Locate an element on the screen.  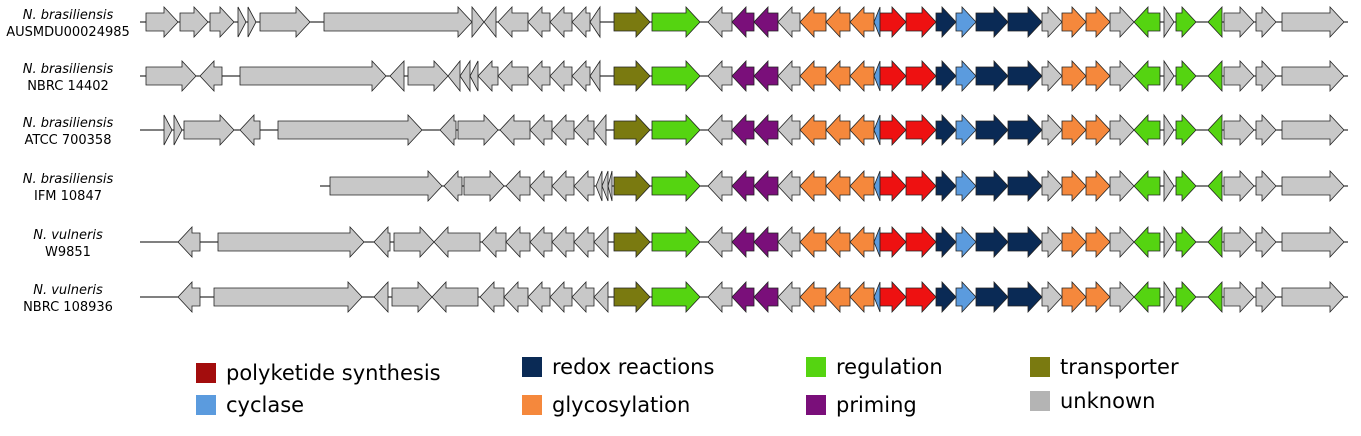
gene-cluster-row: N. brasiliensis AUSMDU00024985 is located at coordinates (677, 22).